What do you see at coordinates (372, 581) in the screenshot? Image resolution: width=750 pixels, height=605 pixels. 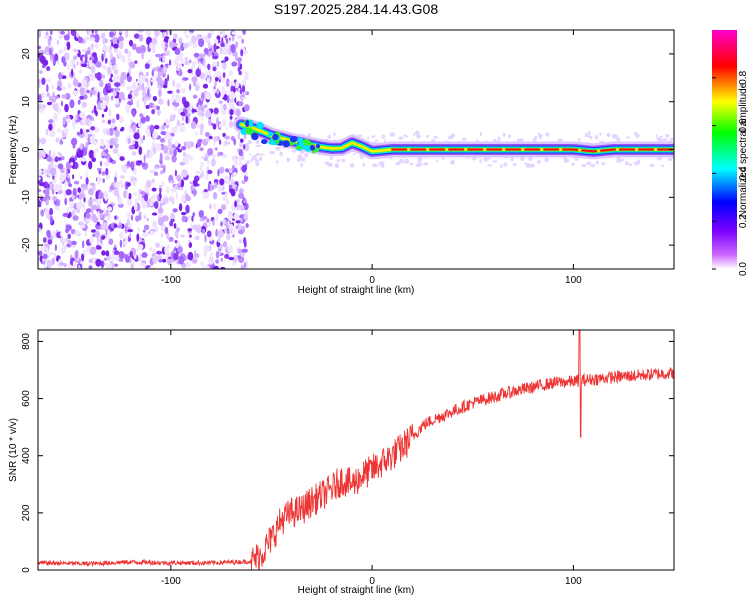 I see `snr-x-tick-label: 0` at bounding box center [372, 581].